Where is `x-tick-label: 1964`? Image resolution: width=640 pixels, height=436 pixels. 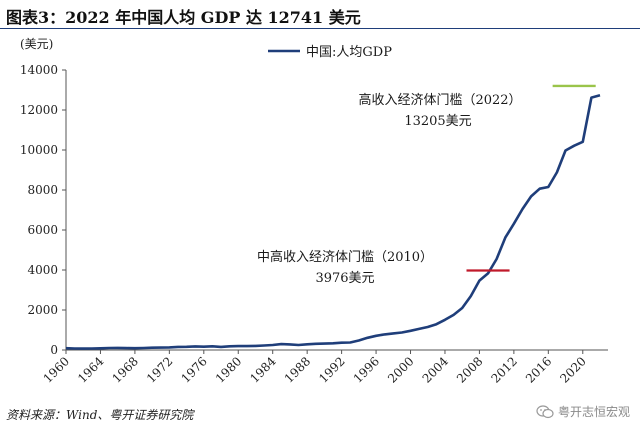
x-tick-label: 1964 is located at coordinates (91, 370).